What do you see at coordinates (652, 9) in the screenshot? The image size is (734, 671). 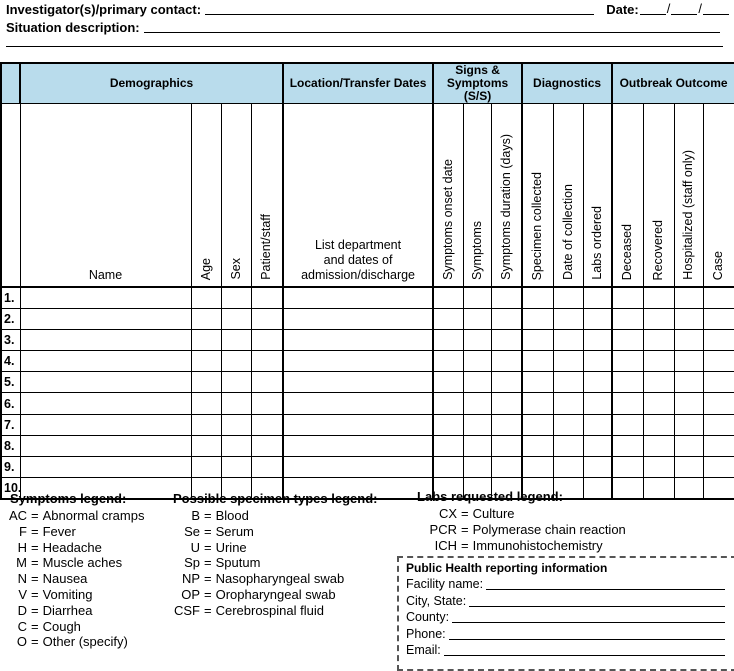 I see `date-month-line` at bounding box center [652, 9].